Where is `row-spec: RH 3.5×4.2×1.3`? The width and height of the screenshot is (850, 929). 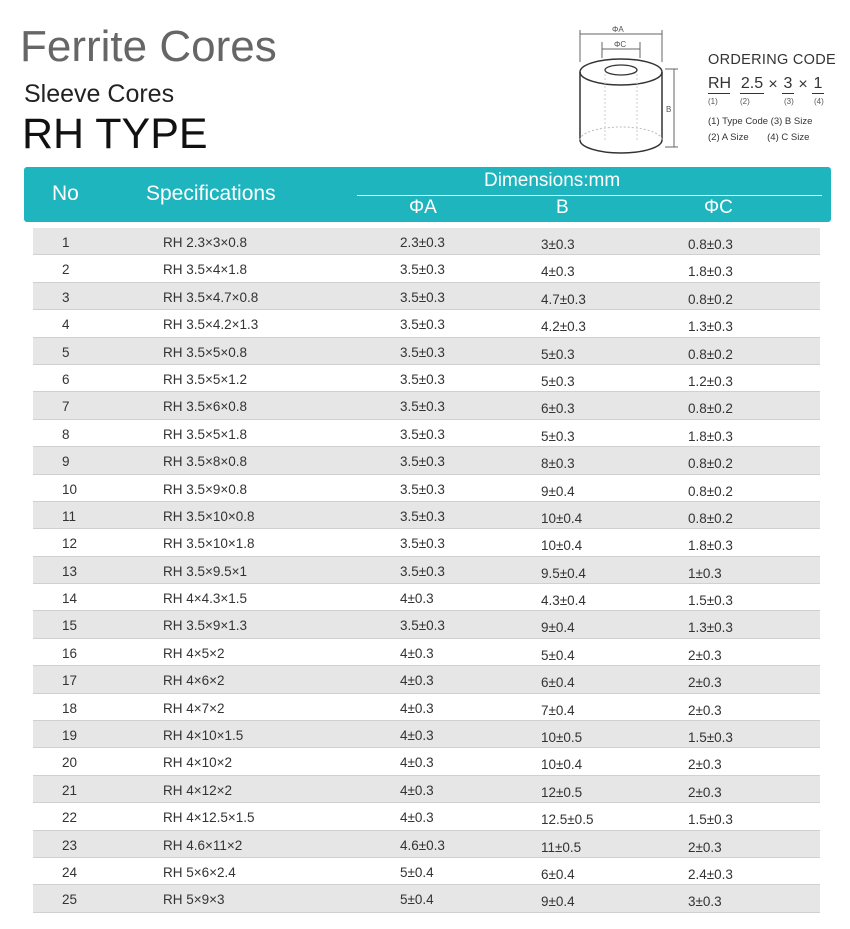
row-spec: RH 3.5×4.2×1.3 is located at coordinates (211, 325).